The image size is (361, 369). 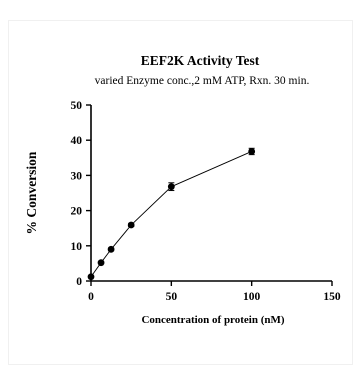 I want to click on x-tick-label: 0, so click(x=91, y=297).